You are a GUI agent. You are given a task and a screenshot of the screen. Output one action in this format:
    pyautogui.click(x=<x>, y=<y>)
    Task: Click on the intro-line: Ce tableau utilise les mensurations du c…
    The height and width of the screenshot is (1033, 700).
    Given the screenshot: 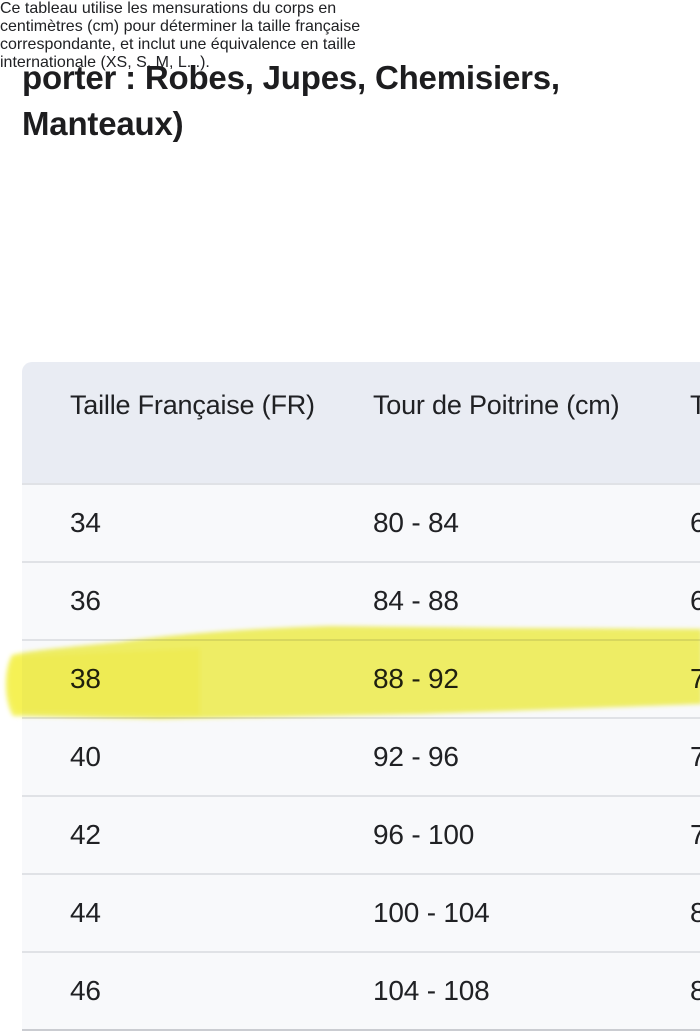 What is the action you would take?
    pyautogui.click(x=168, y=8)
    